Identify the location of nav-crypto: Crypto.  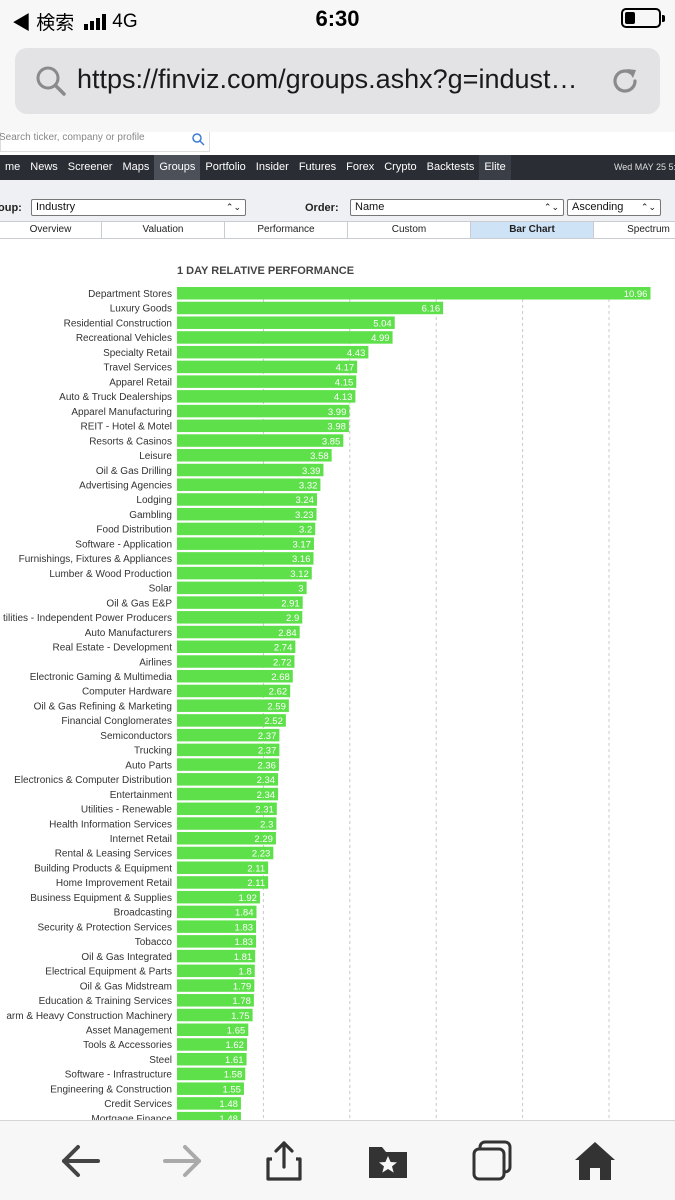
(400, 167).